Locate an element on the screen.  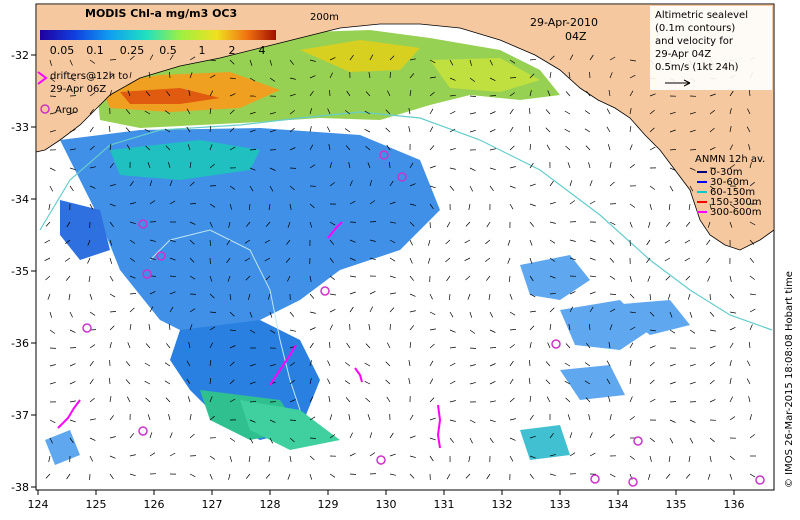
anmn-item-label: 60-150m is located at coordinates (732, 192).